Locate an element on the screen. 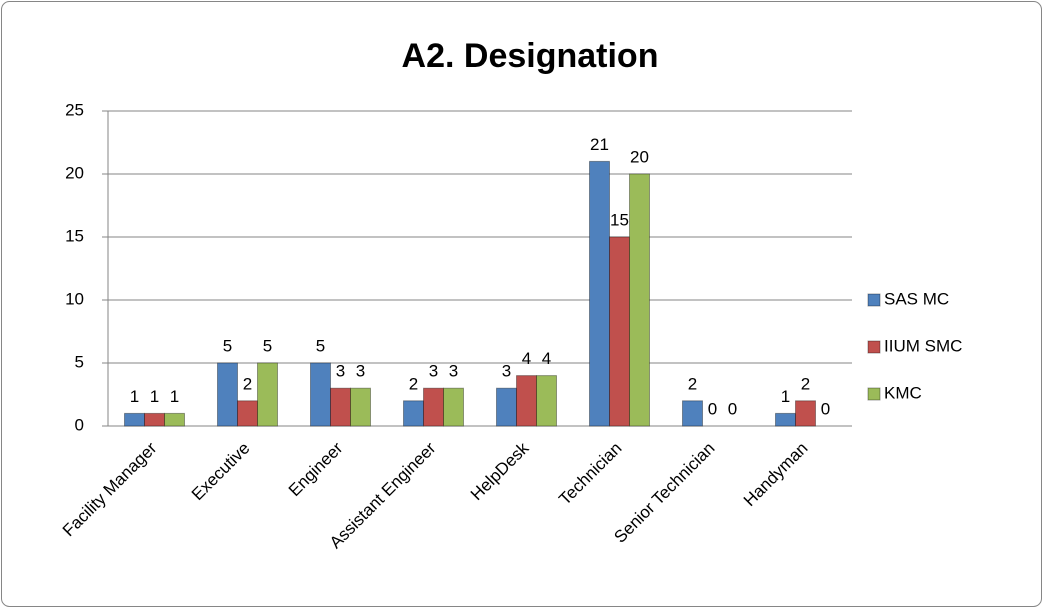 The width and height of the screenshot is (1045, 610). chart-title: A2. Designation is located at coordinates (530, 56).